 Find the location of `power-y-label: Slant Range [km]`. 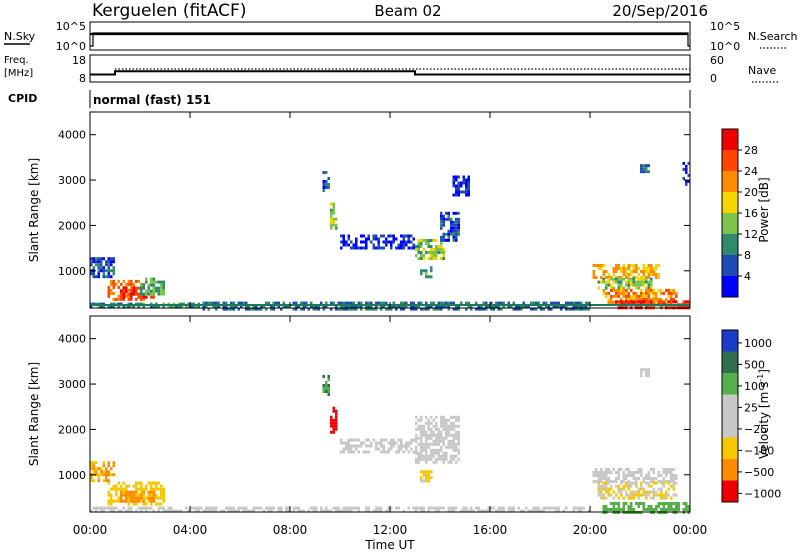

power-y-label: Slant Range [km] is located at coordinates (34, 210).